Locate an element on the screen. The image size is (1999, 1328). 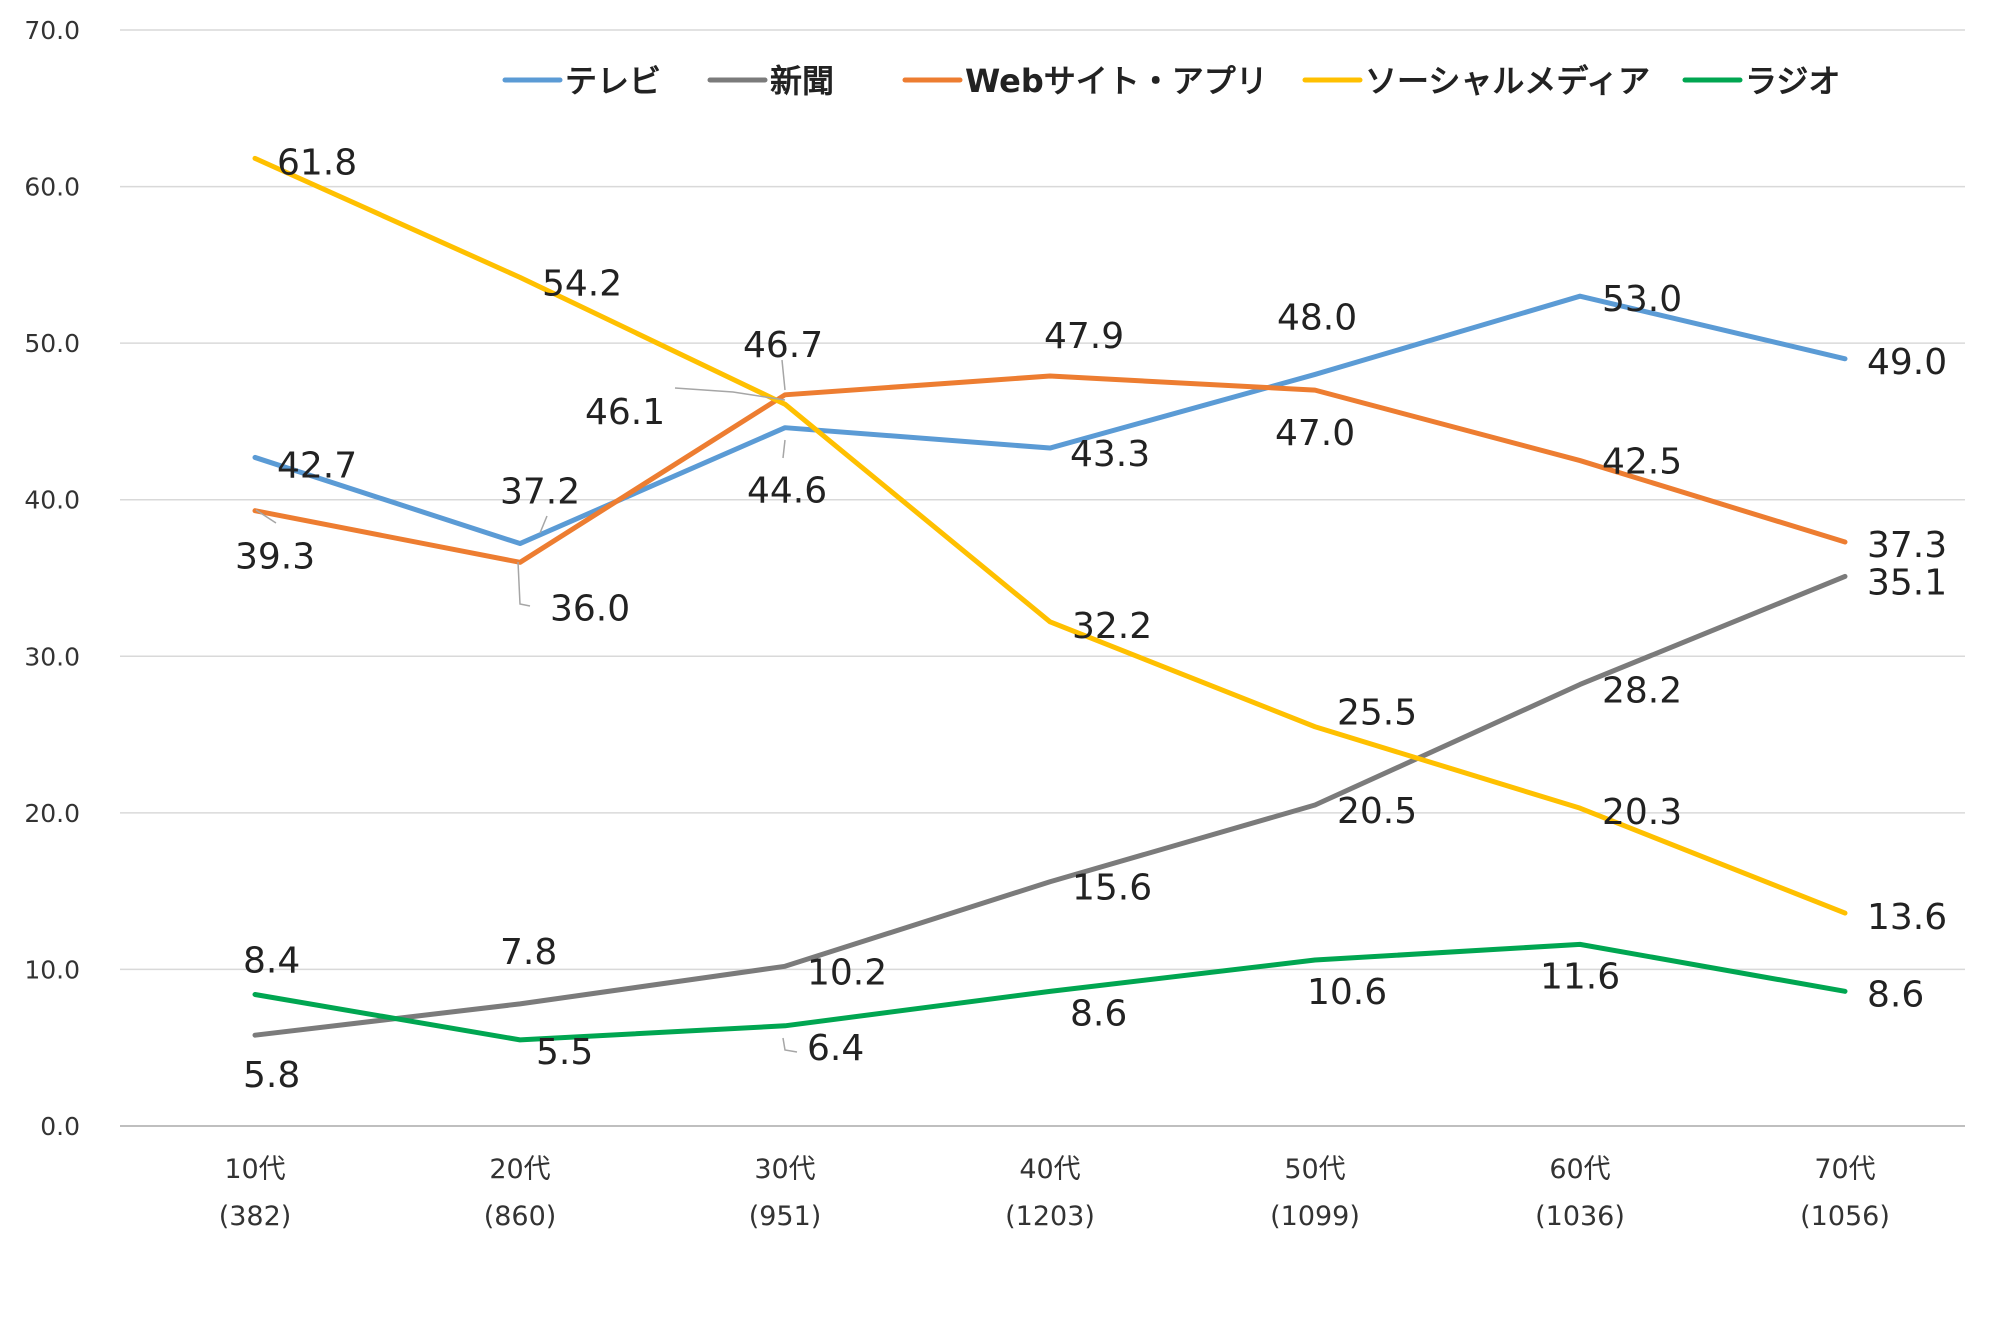
y-tick-label: 50.0 is located at coordinates (52, 343).